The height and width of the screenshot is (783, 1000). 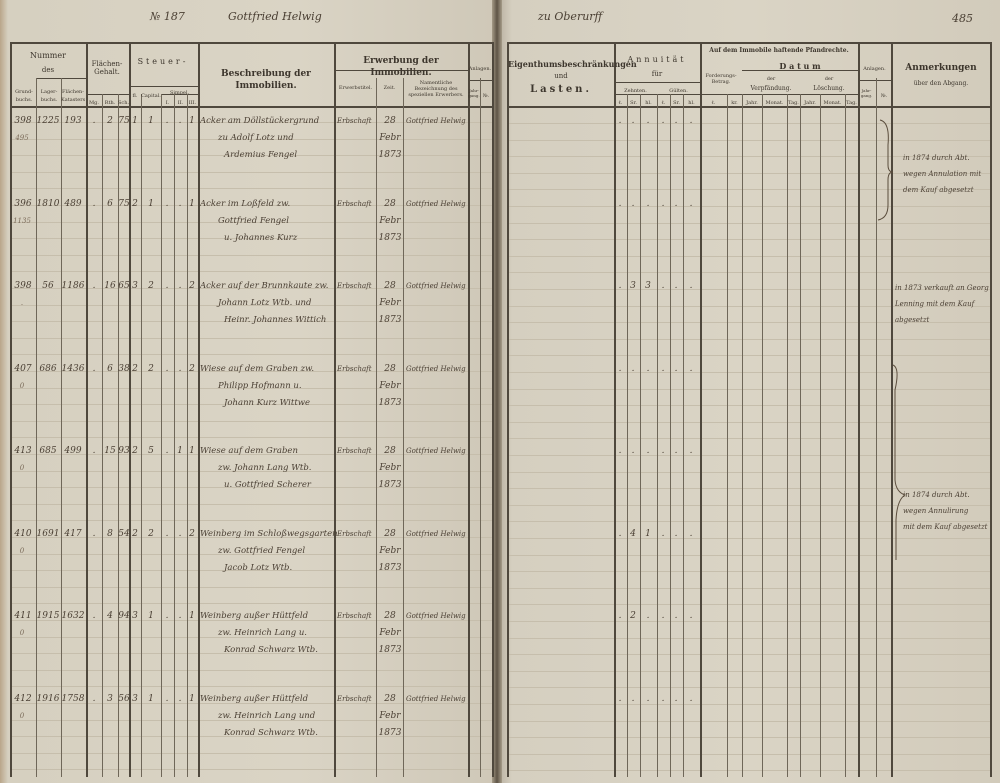 I want to click on cell-s3: 2, so click(x=192, y=533).